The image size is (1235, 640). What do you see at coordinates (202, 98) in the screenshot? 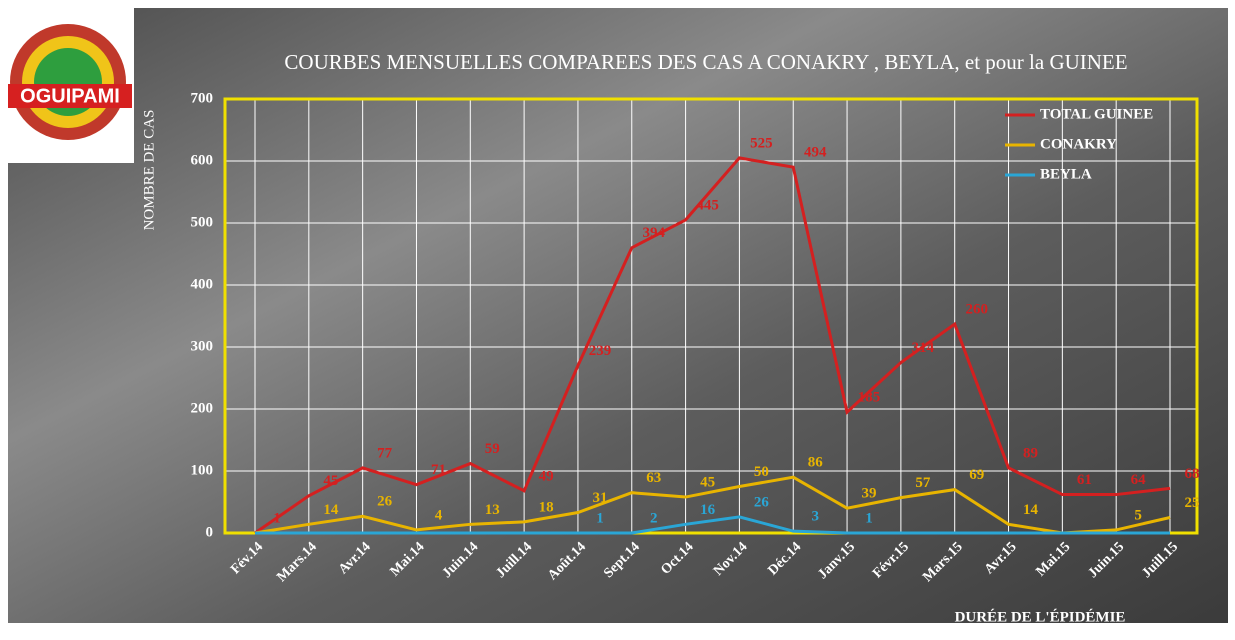
I see `y-tick-label: 700` at bounding box center [202, 98].